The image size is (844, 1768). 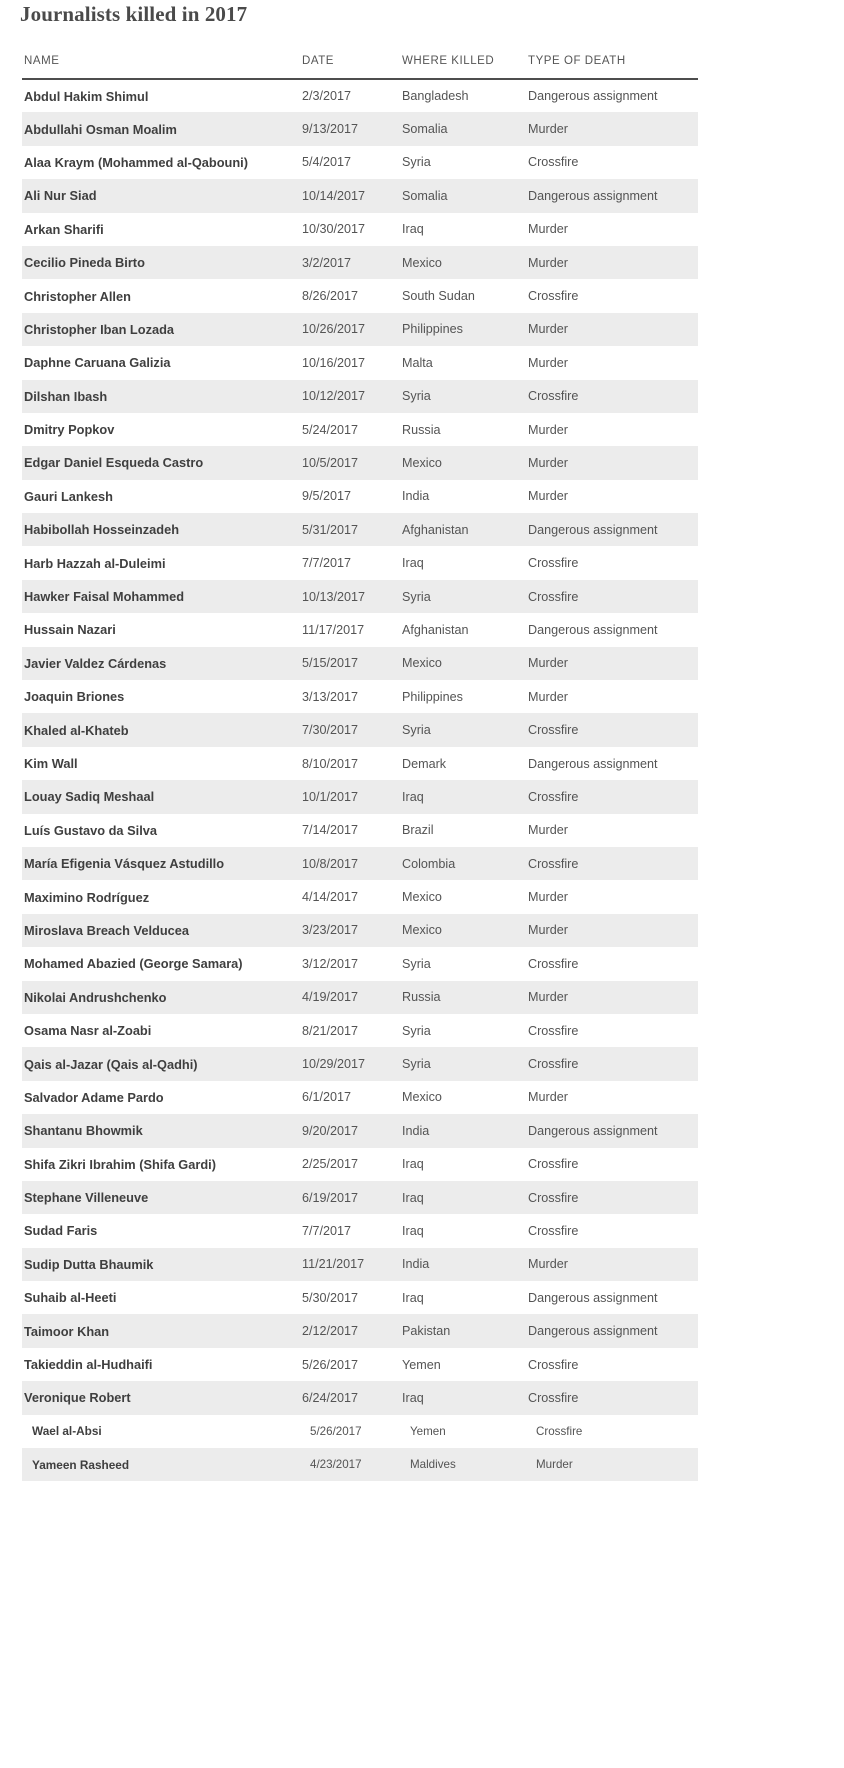 What do you see at coordinates (87, 897) in the screenshot?
I see `journalist-name: Maximino Rodríguez` at bounding box center [87, 897].